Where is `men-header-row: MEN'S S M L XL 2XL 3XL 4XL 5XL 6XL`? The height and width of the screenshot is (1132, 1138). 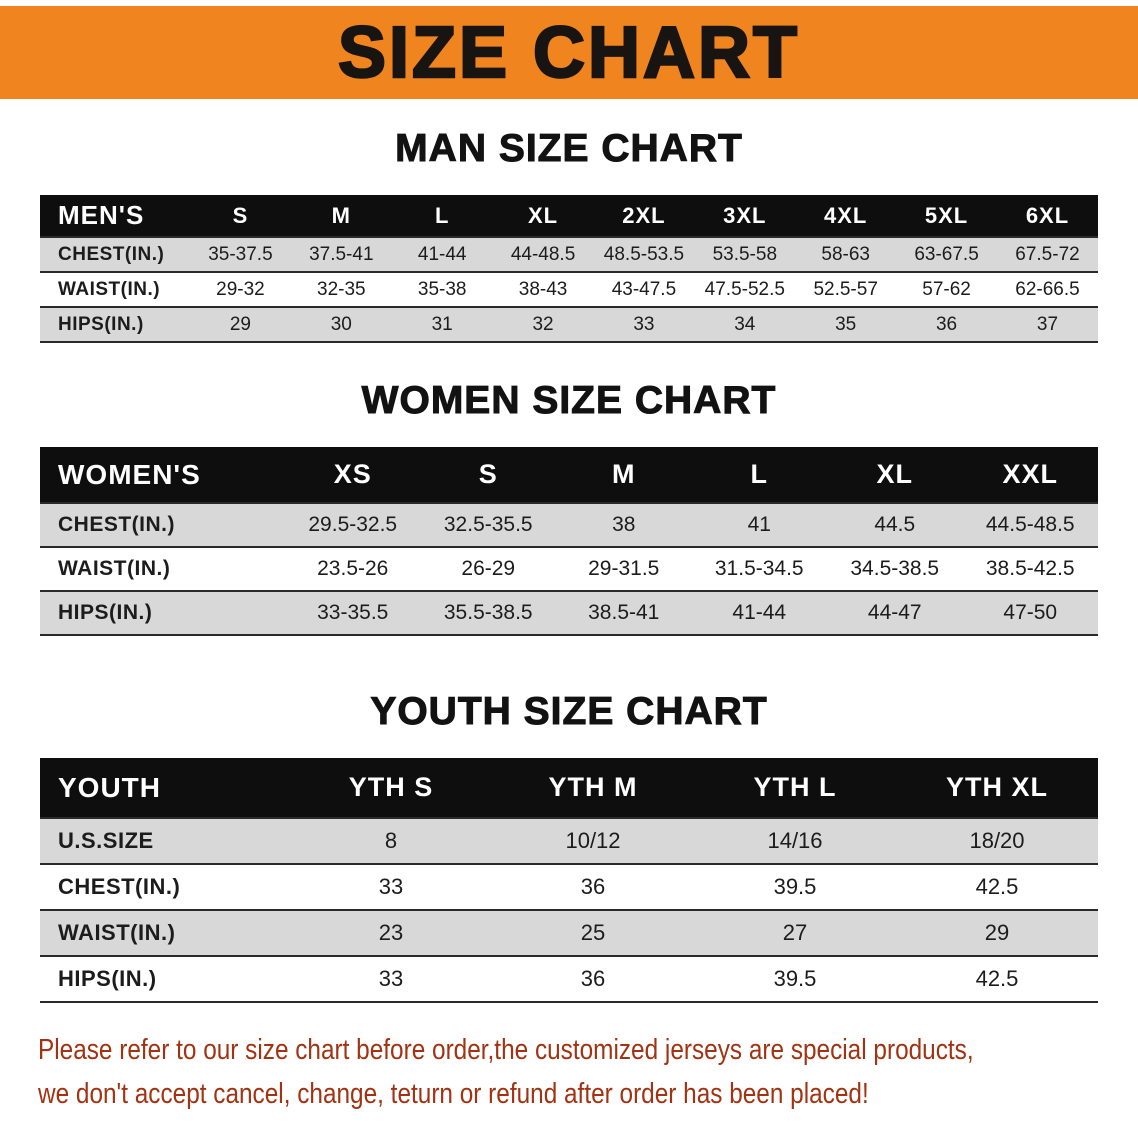
men-header-row: MEN'S S M L XL 2XL 3XL 4XL 5XL 6XL is located at coordinates (569, 216).